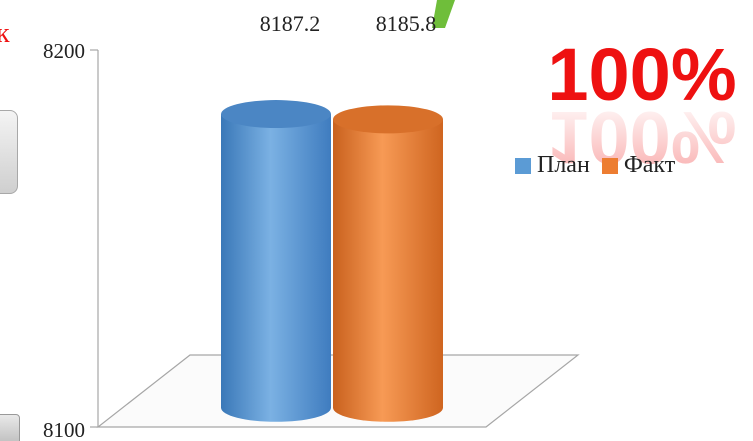 The height and width of the screenshot is (441, 753). What do you see at coordinates (9, 152) in the screenshot?
I see `side-panel-tab` at bounding box center [9, 152].